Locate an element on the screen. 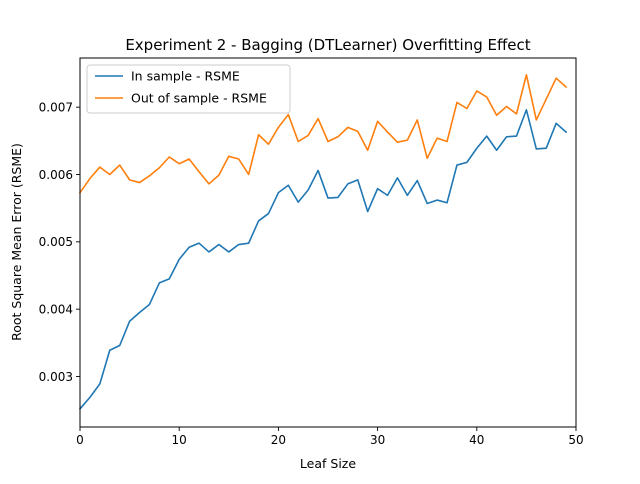 Image resolution: width=640 pixels, height=484 pixels. y-tick-label: 0.005 is located at coordinates (56, 242).